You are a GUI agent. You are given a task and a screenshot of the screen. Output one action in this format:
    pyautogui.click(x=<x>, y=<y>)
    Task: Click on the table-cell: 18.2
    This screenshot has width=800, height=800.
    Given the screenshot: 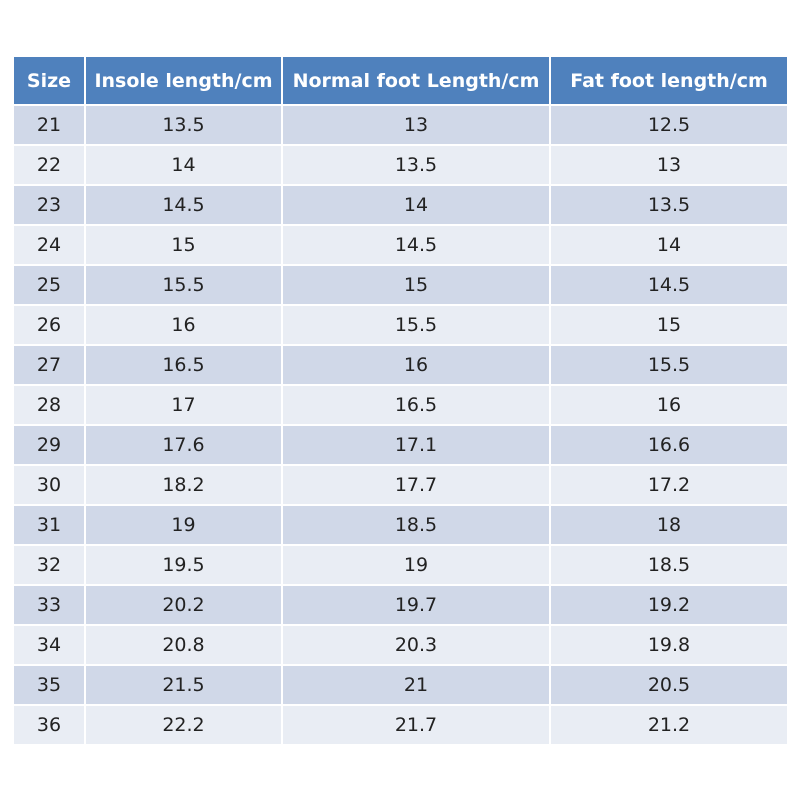 What is the action you would take?
    pyautogui.click(x=183, y=485)
    